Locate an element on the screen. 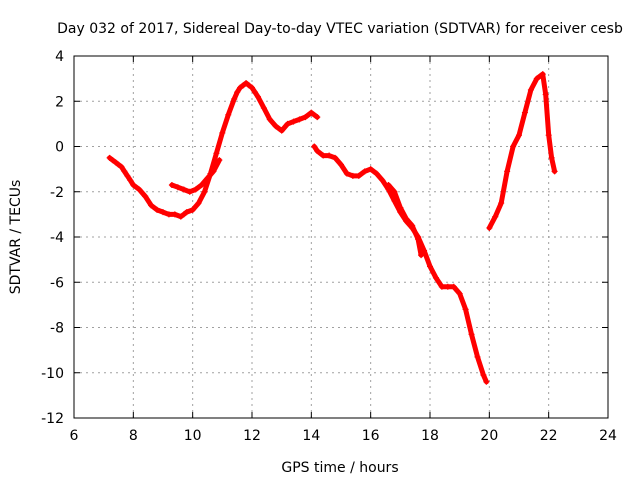  y-tick-label: -6 is located at coordinates (57, 283).